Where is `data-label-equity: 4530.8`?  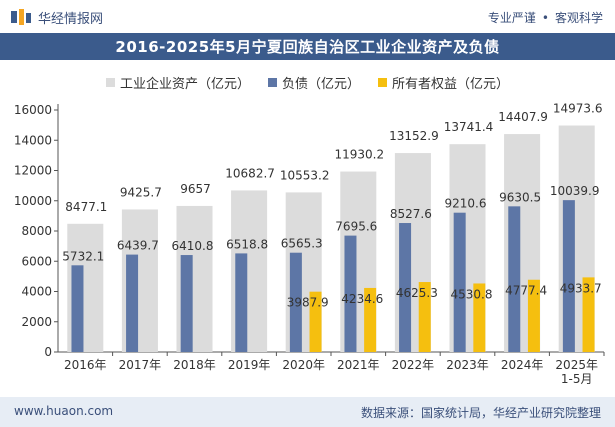
data-label-equity: 4530.8 is located at coordinates (472, 294).